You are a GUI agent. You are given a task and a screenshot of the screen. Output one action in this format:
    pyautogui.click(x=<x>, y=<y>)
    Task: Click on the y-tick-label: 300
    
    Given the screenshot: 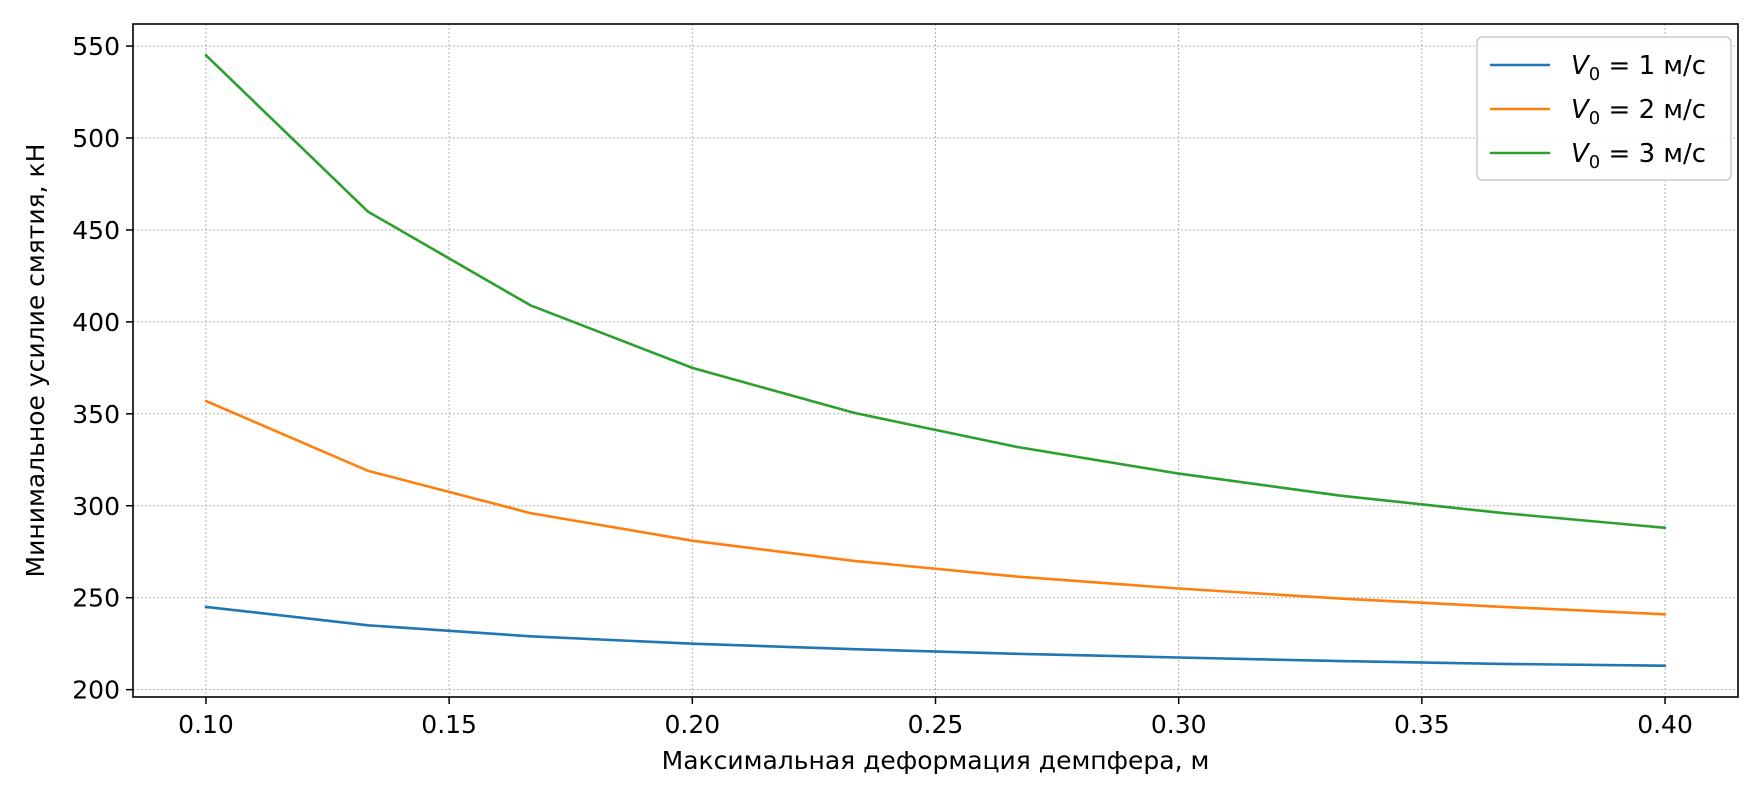 What is the action you would take?
    pyautogui.click(x=96, y=506)
    